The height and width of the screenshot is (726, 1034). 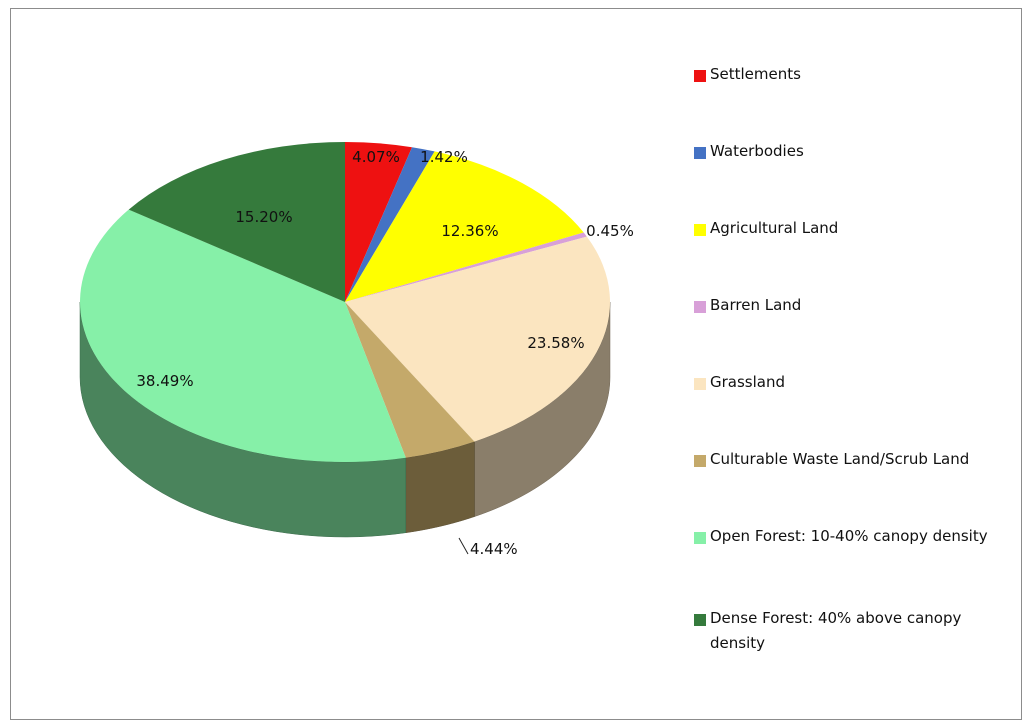 I want to click on legend-label: Culturable Waste Land/Scrub Land, so click(x=840, y=459).